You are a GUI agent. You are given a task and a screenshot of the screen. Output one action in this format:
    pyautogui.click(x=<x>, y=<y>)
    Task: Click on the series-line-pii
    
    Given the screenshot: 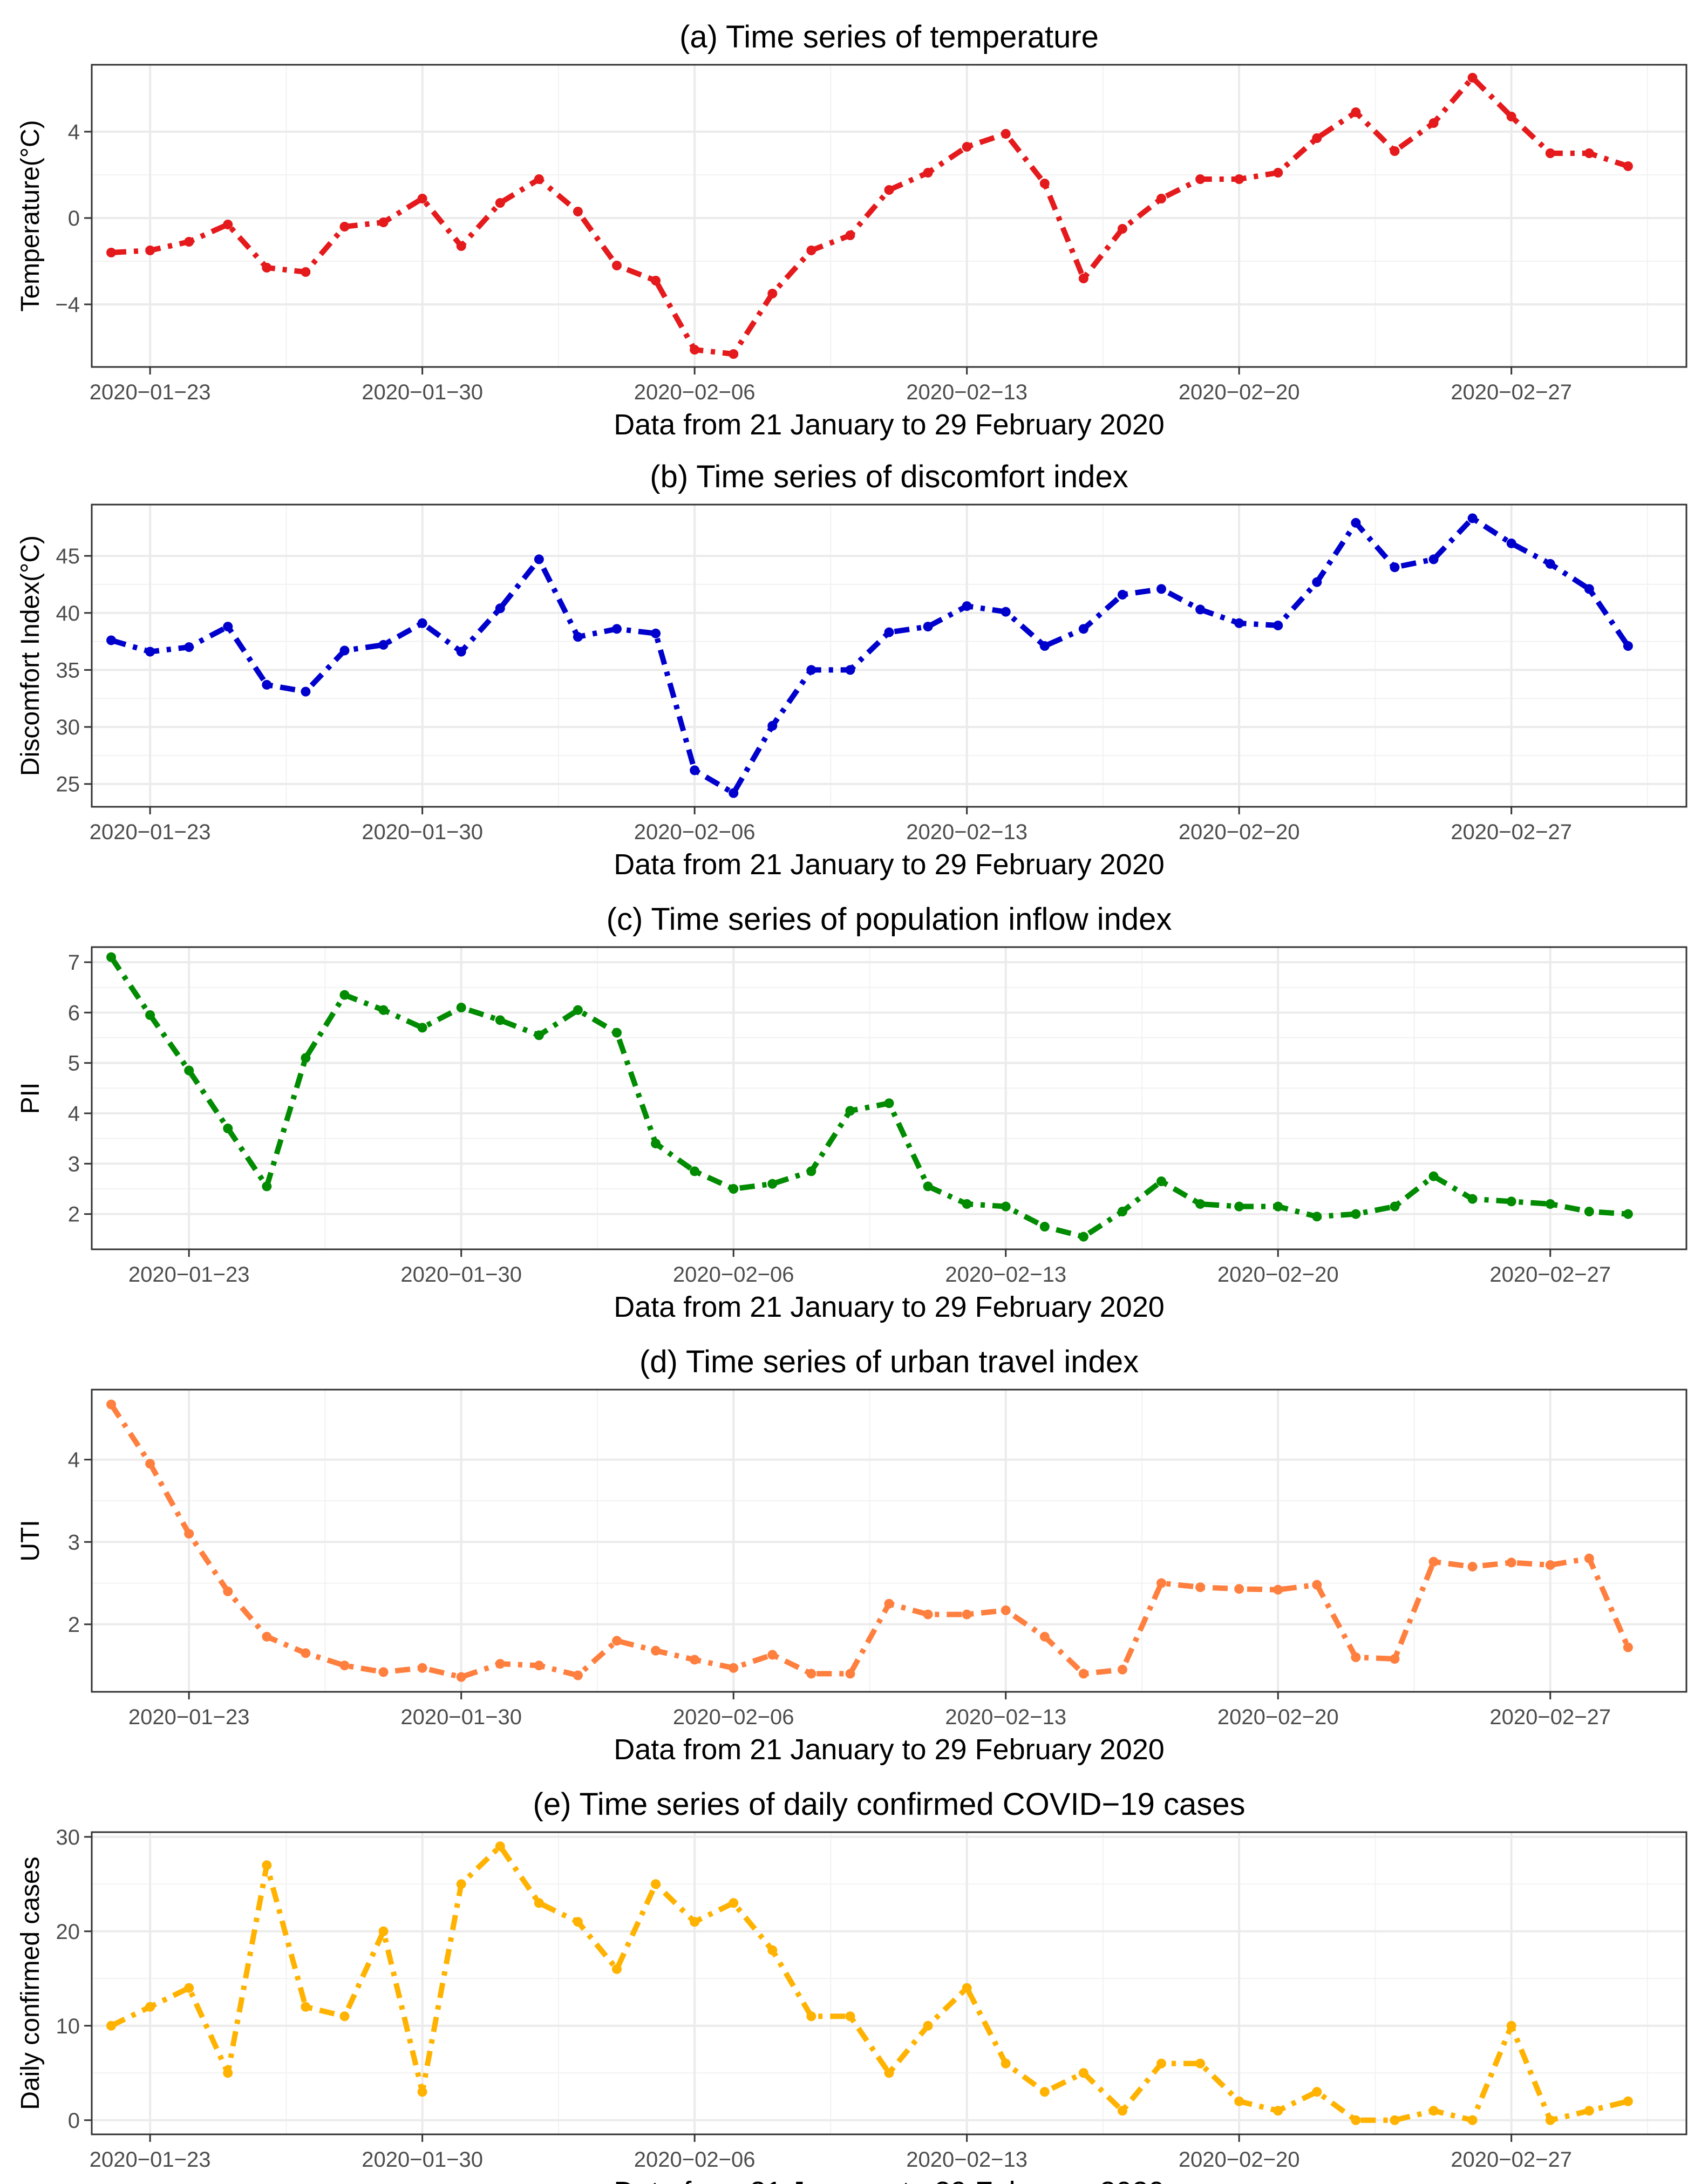 What is the action you would take?
    pyautogui.click(x=868, y=1097)
    